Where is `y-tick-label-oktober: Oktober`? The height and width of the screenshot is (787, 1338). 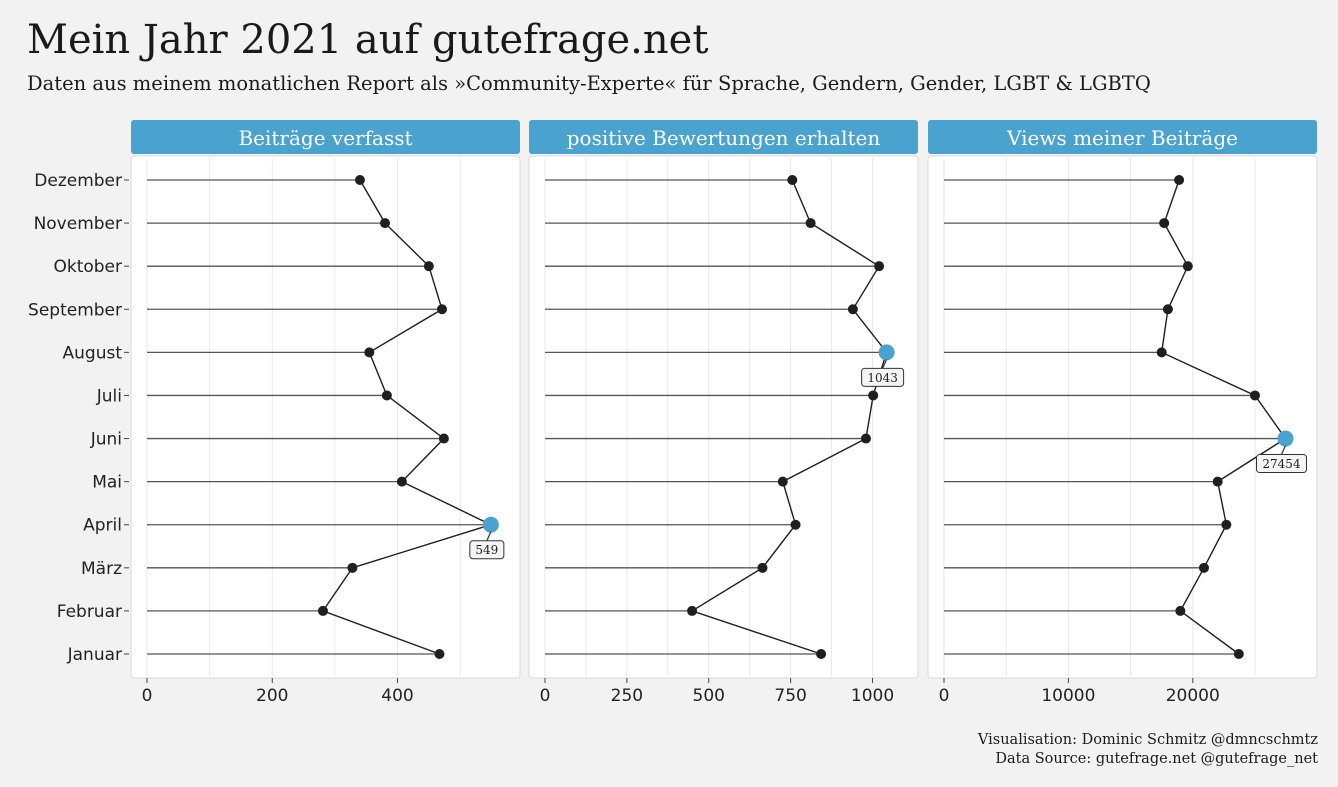
y-tick-label-oktober: Oktober is located at coordinates (87, 267).